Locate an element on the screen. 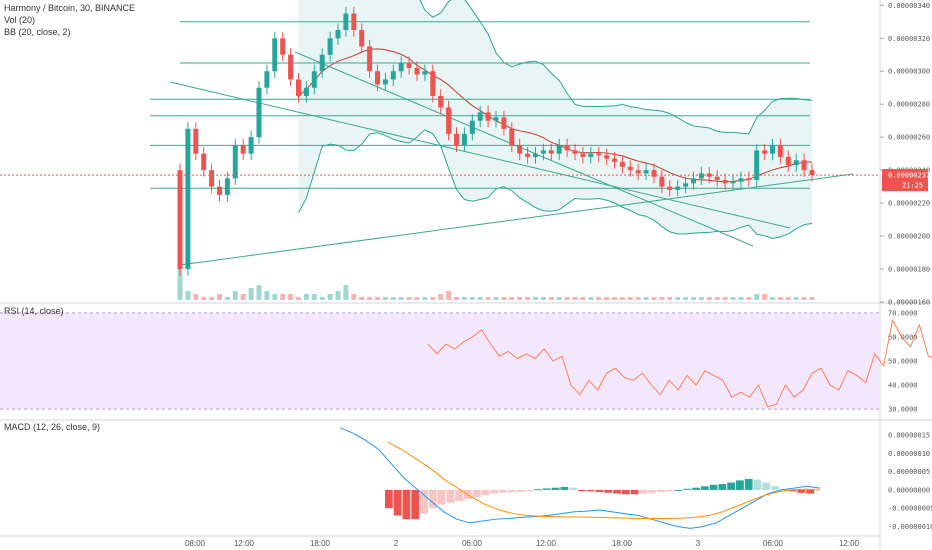 This screenshot has width=932, height=550. macd-tick-label: 0.00000005 is located at coordinates (909, 472).